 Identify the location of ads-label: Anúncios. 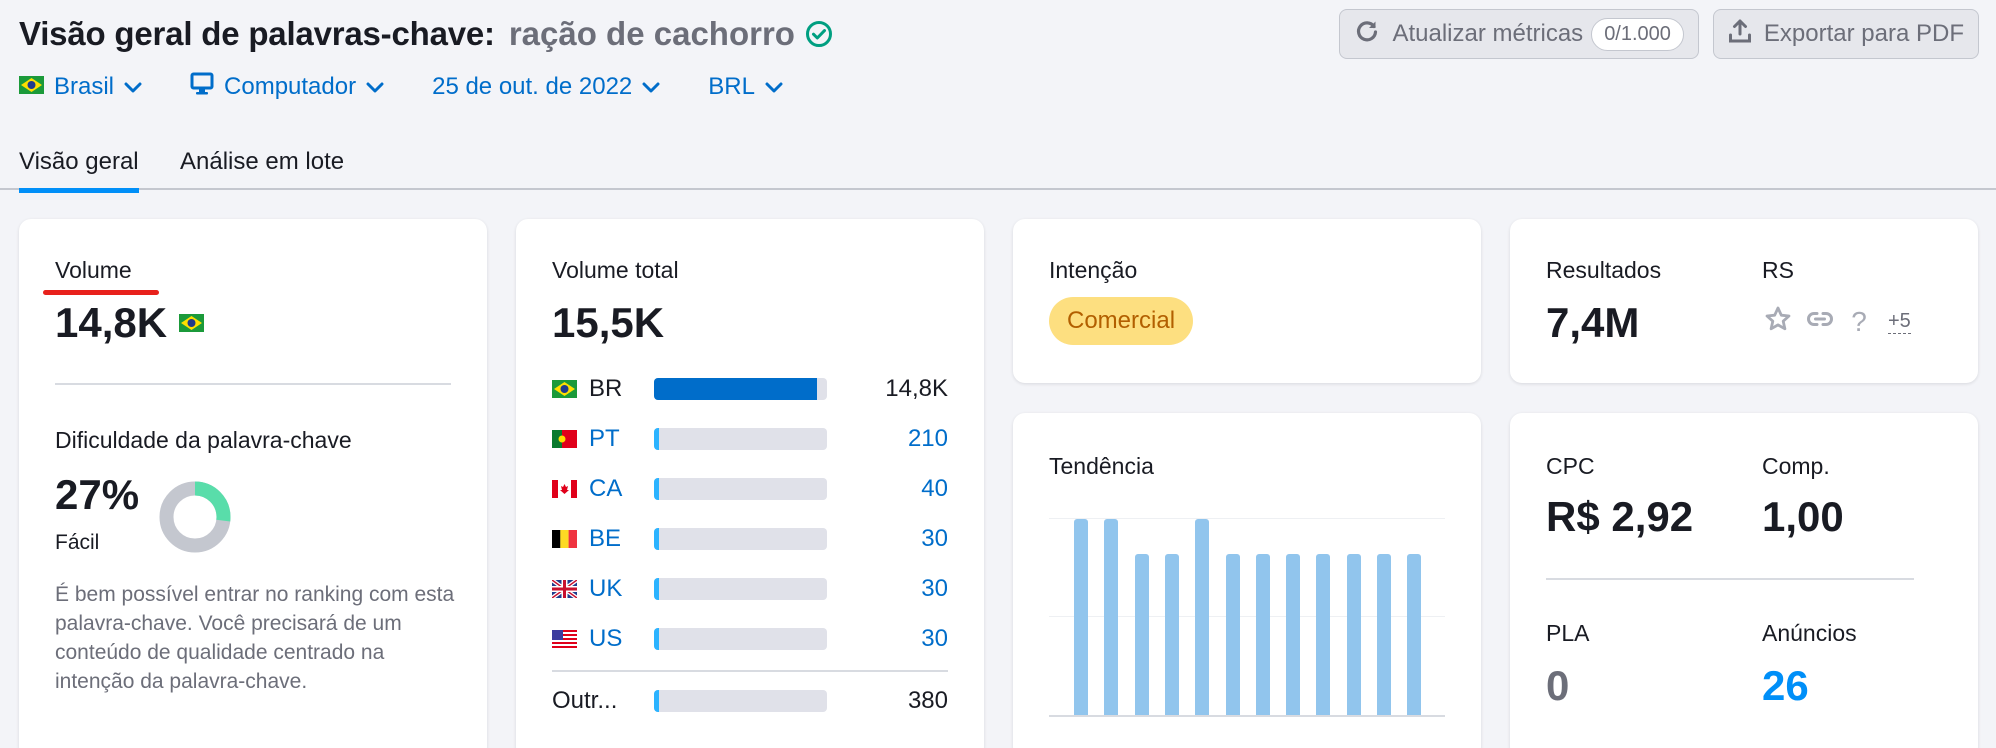
(1809, 633).